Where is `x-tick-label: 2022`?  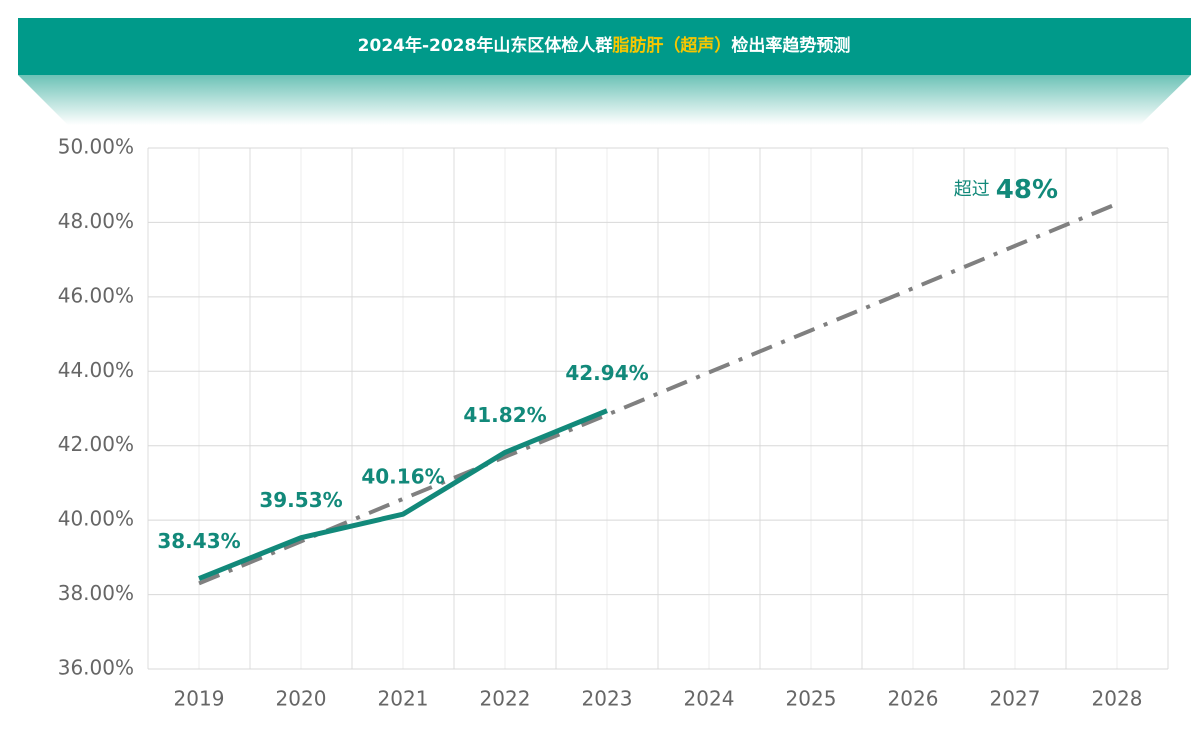
x-tick-label: 2022 is located at coordinates (505, 699).